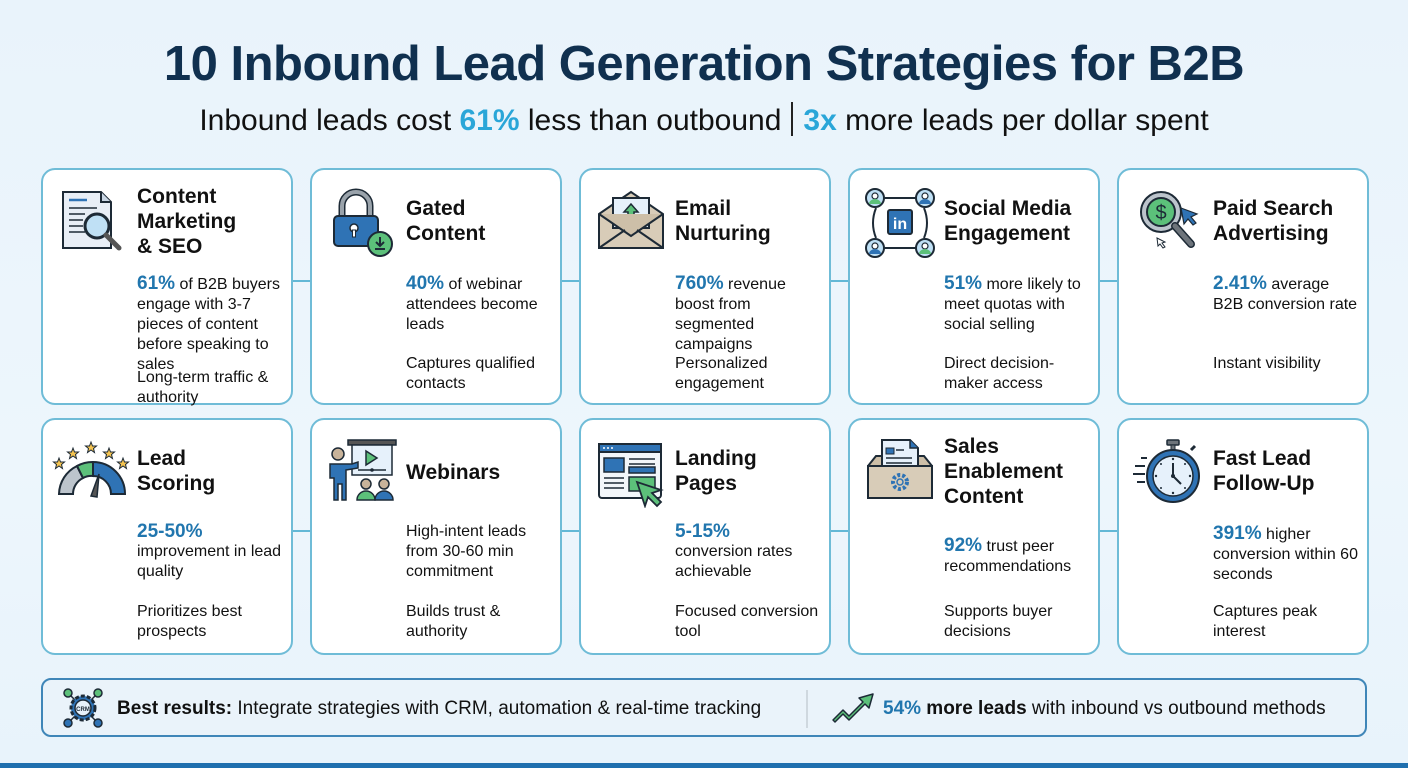 The image size is (1408, 768). What do you see at coordinates (453, 621) in the screenshot?
I see `strategy-note: Builds trust & authority` at bounding box center [453, 621].